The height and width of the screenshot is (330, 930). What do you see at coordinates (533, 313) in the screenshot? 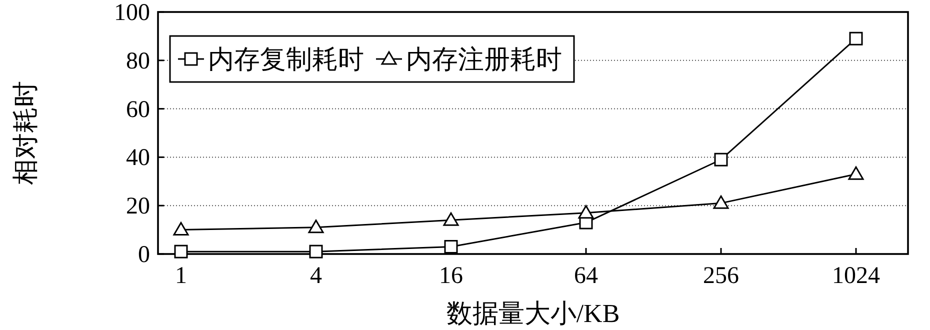
I see `x-axis-title: 数据量大小/KB` at bounding box center [533, 313].